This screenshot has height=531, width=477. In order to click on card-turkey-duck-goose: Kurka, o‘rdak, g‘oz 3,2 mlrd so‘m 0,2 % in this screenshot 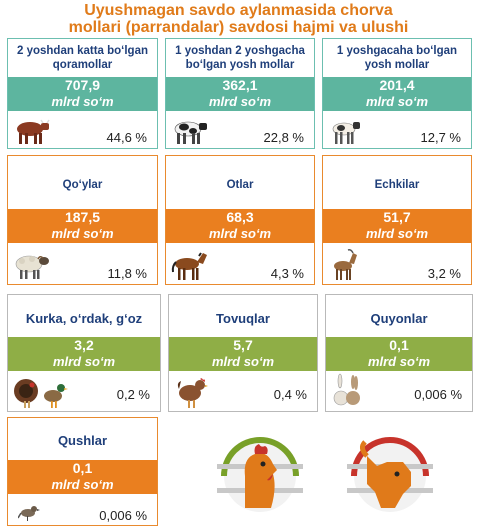, I will do `click(84, 353)`.